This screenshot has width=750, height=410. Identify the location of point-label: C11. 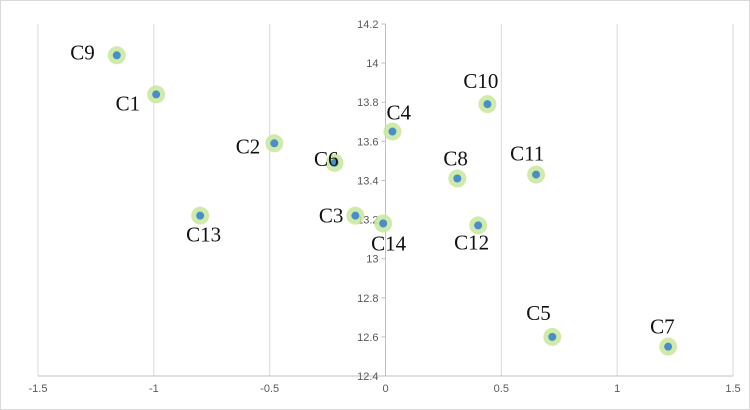
(527, 154).